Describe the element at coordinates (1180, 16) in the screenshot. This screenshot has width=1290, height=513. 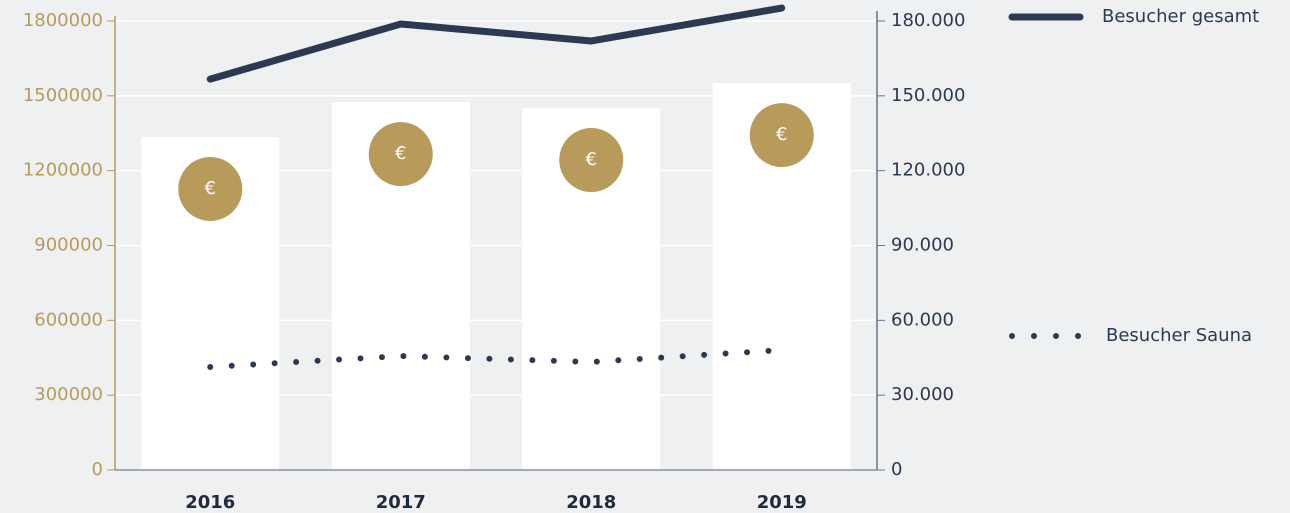
I see `legend-label: Besucher gesamt` at that location.